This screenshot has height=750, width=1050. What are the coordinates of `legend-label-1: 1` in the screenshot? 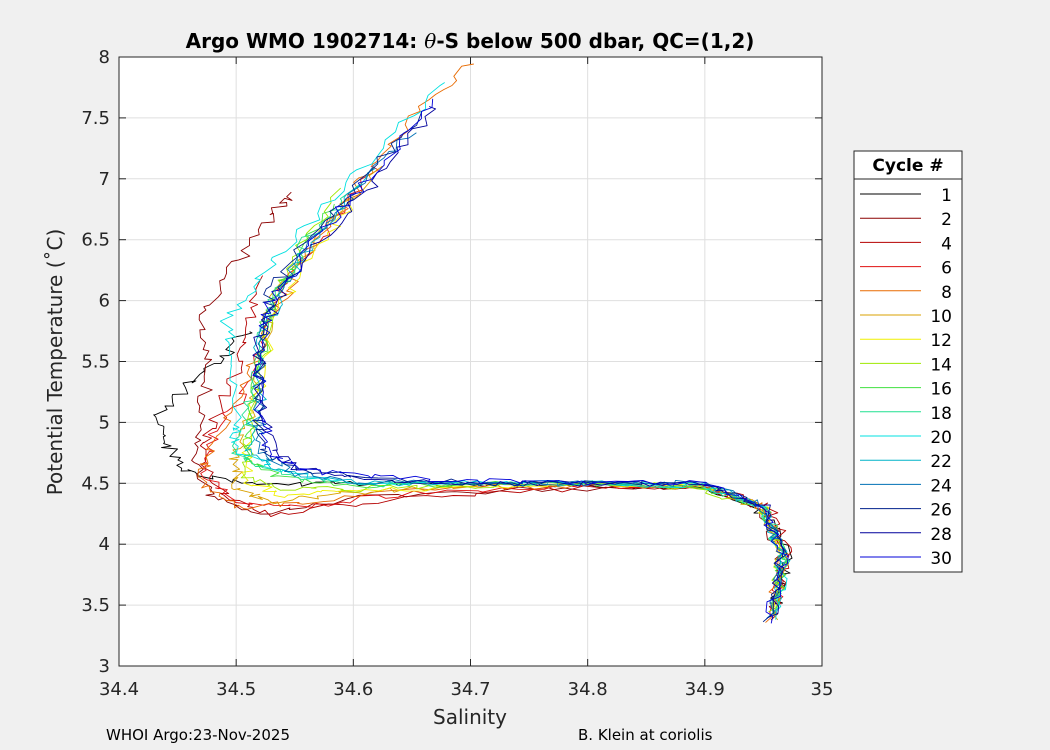 It's located at (946, 196).